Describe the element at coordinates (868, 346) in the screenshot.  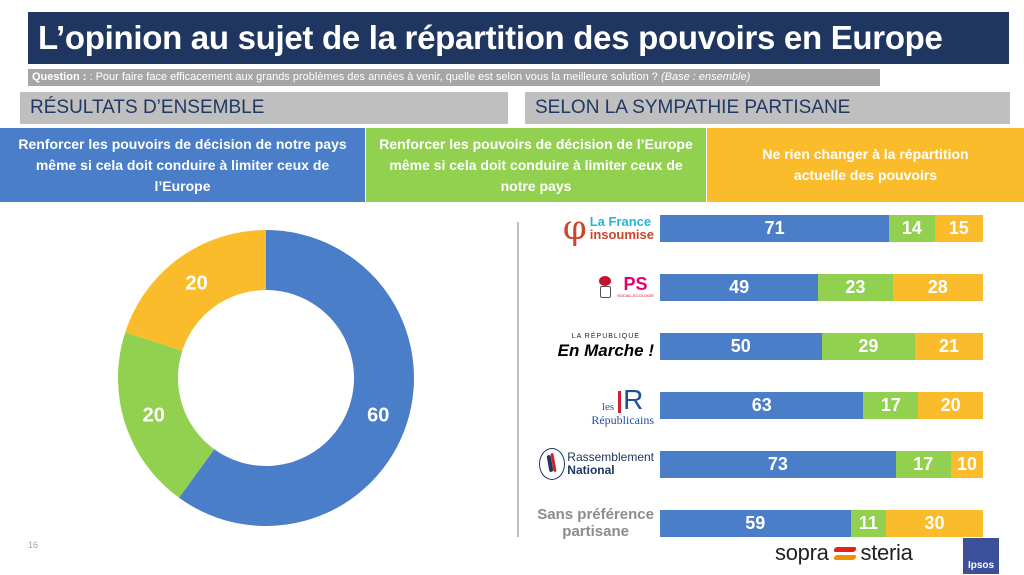
I see `bar-segment: 29` at that location.